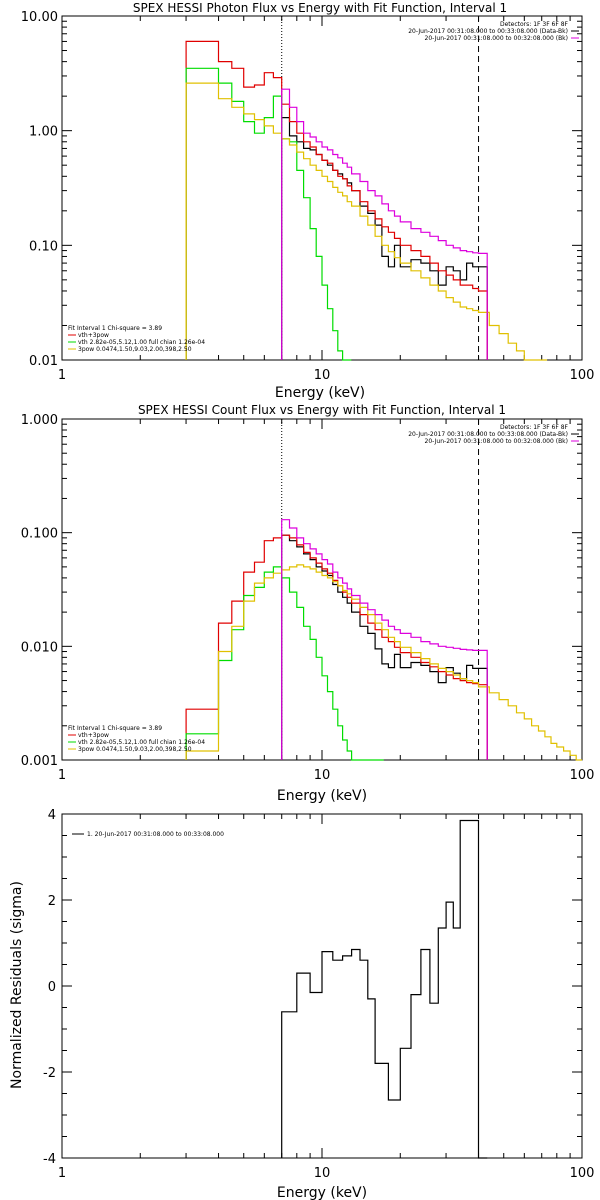  What do you see at coordinates (52, 901) in the screenshot?
I see `y-tick-label: 2` at bounding box center [52, 901].